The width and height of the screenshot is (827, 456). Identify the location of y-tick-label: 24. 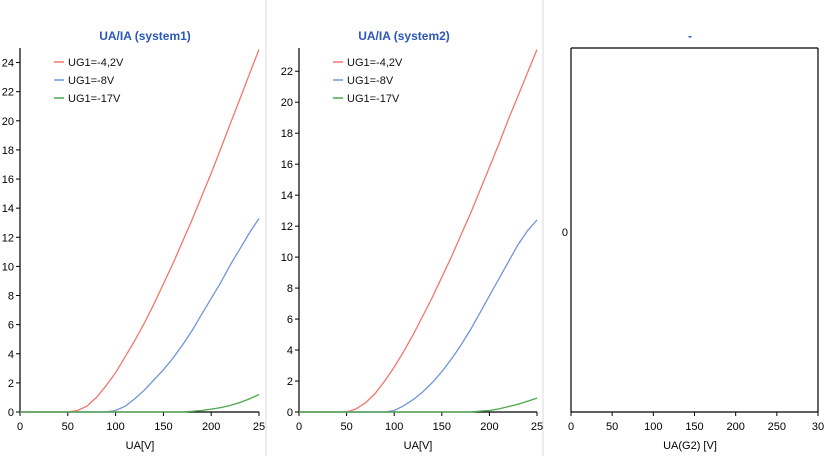
(8, 64).